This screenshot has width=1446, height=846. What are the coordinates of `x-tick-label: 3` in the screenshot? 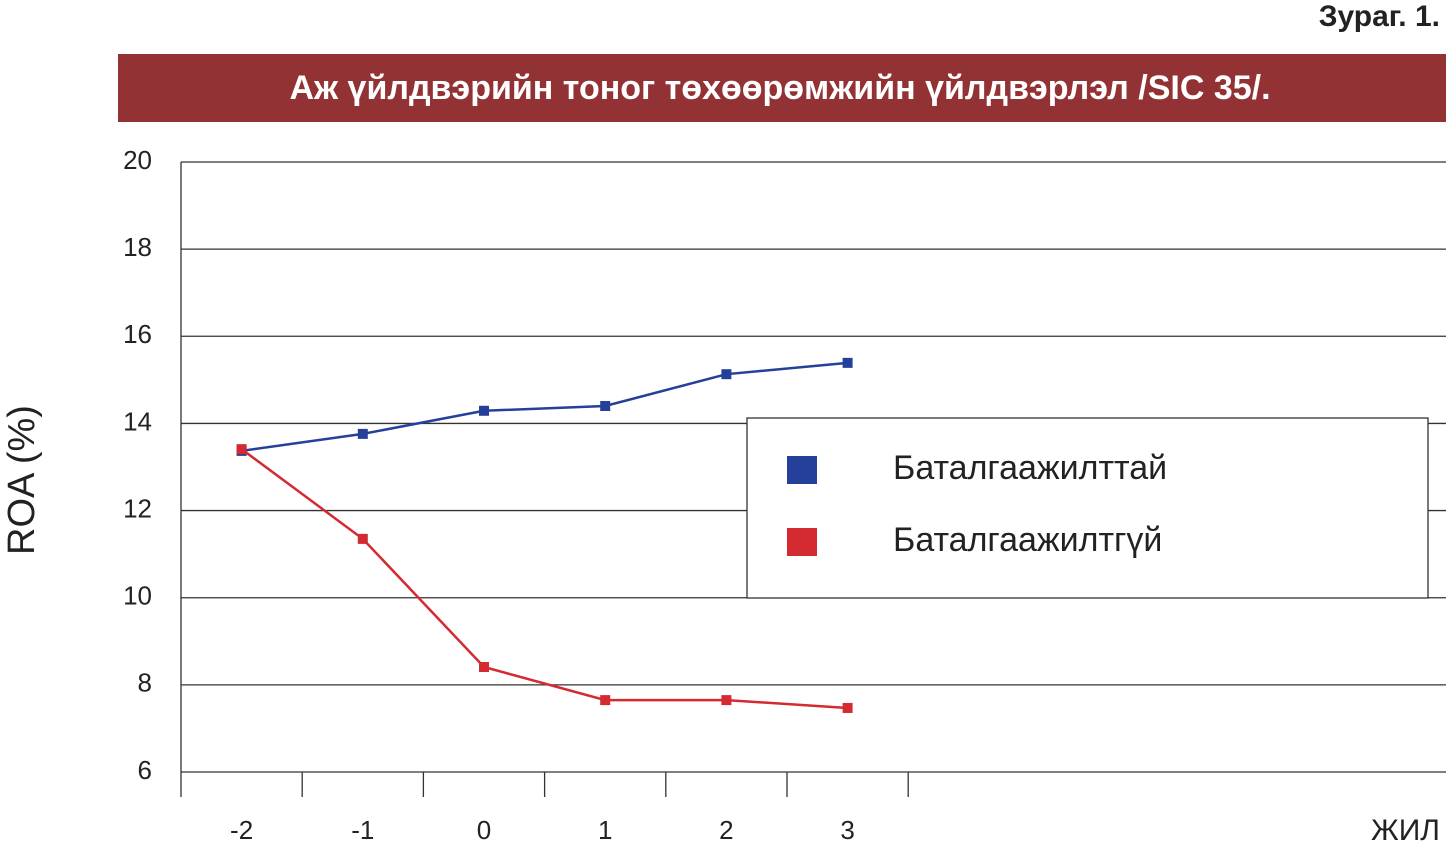 It's located at (847, 830).